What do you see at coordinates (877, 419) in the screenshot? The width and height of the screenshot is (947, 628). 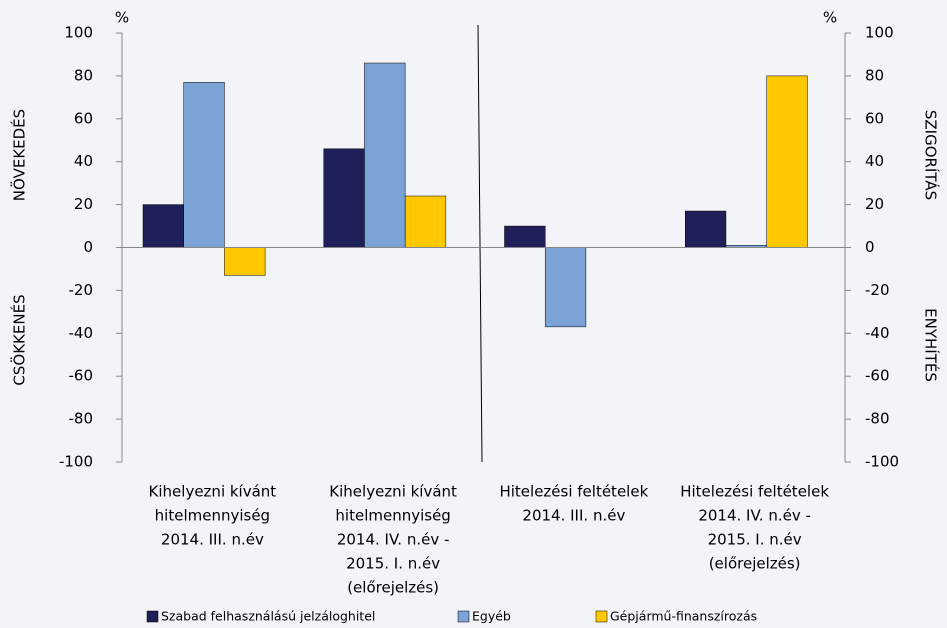 I see `y2-tick-label: -80` at bounding box center [877, 419].